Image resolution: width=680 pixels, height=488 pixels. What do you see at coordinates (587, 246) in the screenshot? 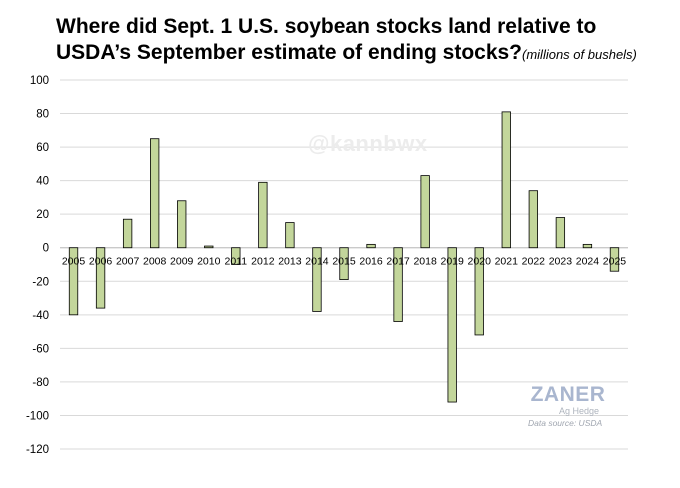
I see `bar-2024` at bounding box center [587, 246].